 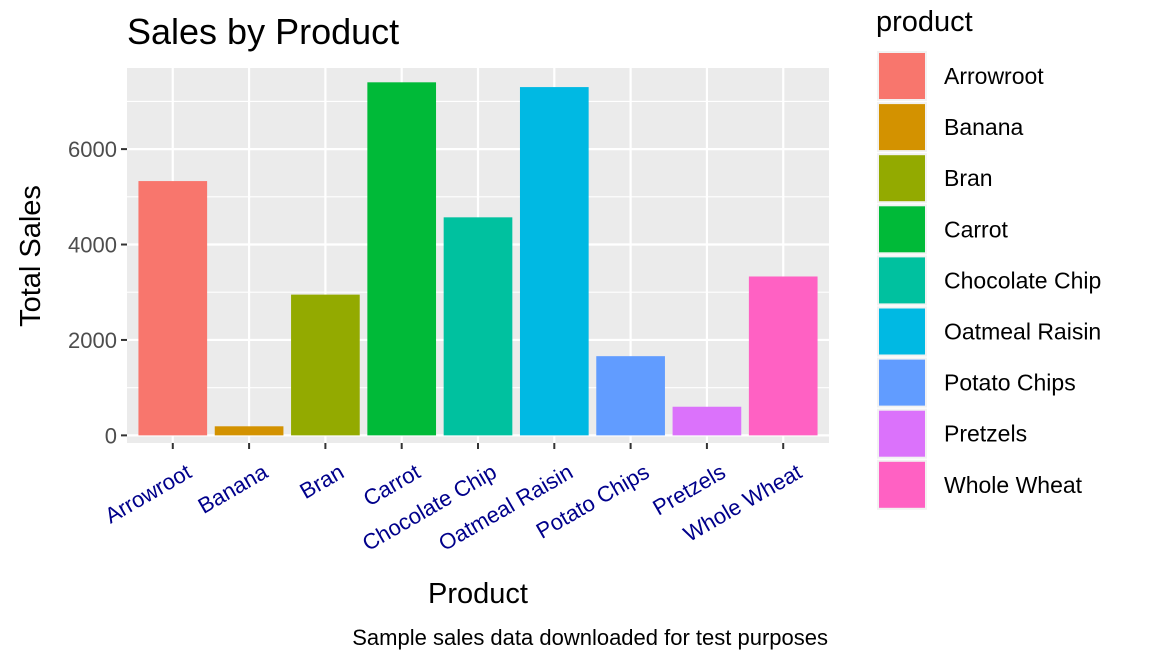 I want to click on legend-label: Bran, so click(x=968, y=178).